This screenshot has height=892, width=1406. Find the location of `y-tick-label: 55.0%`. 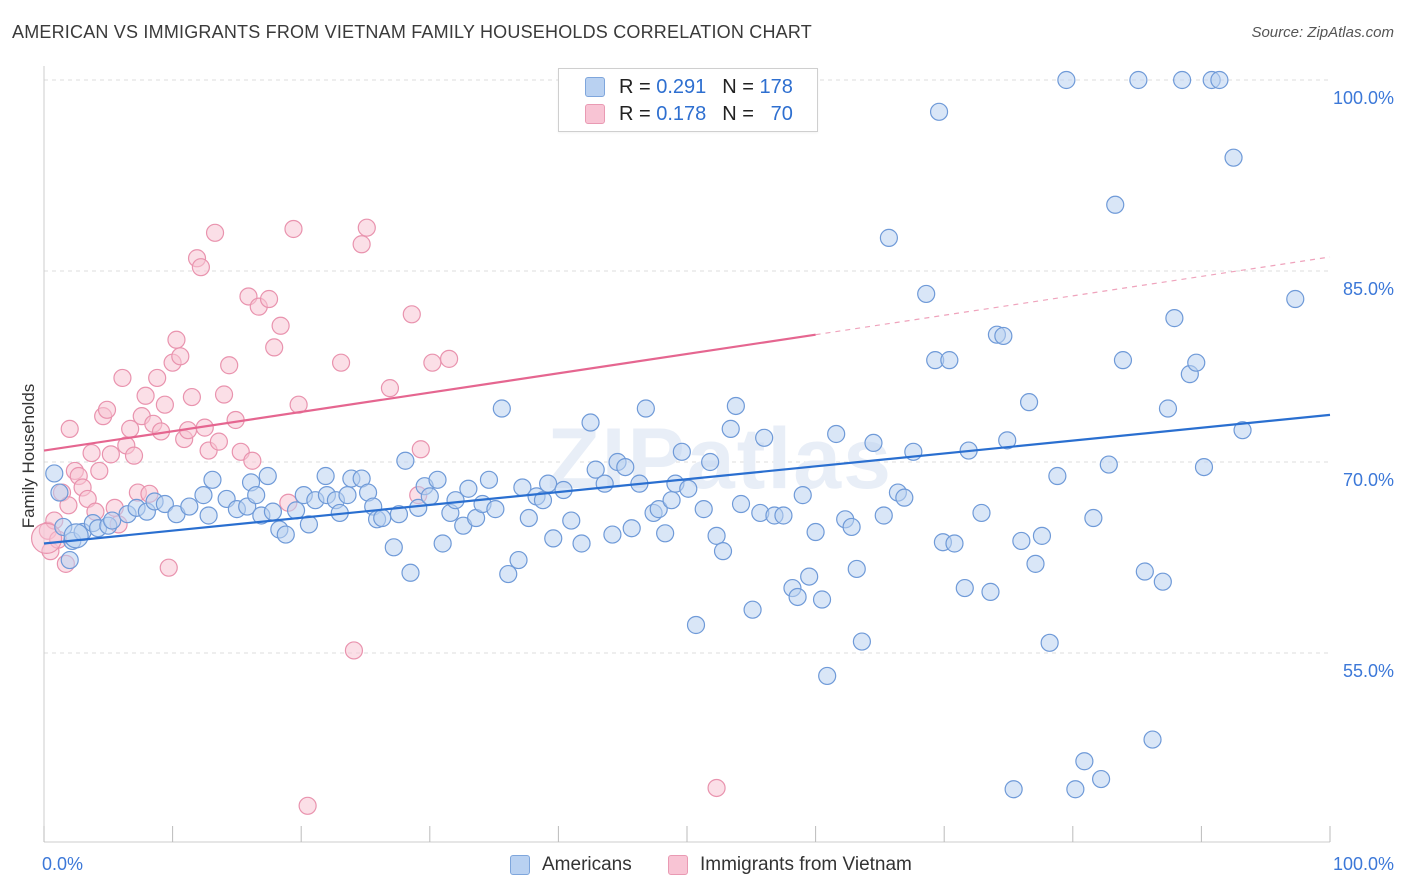

y-tick-label: 55.0% is located at coordinates (1368, 671).